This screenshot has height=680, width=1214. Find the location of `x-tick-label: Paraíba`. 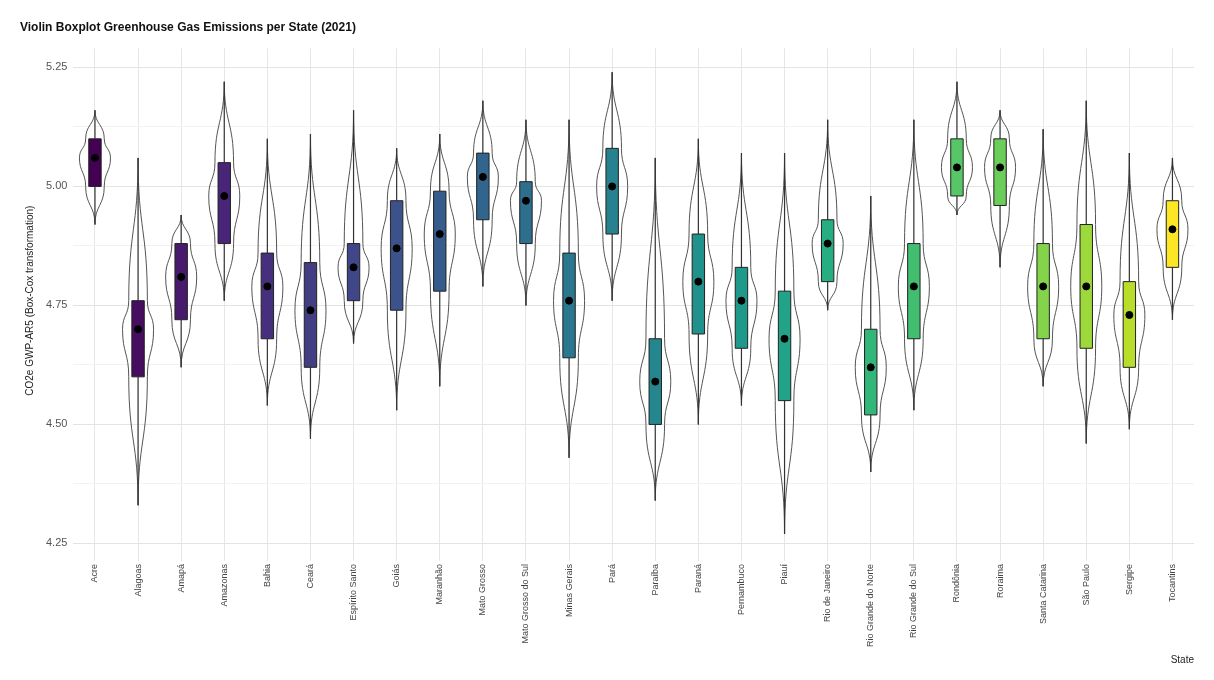

x-tick-label: Paraíba is located at coordinates (654, 579).